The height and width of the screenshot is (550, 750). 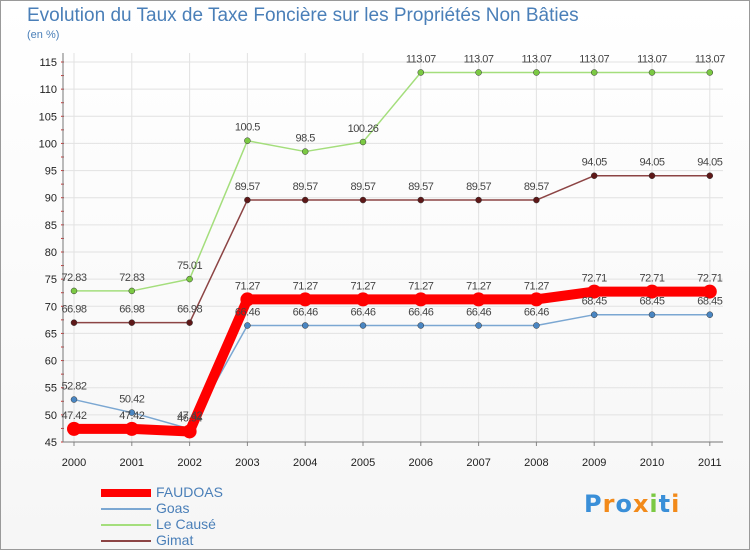 What do you see at coordinates (51, 172) in the screenshot?
I see `y-tick-label: 95` at bounding box center [51, 172].